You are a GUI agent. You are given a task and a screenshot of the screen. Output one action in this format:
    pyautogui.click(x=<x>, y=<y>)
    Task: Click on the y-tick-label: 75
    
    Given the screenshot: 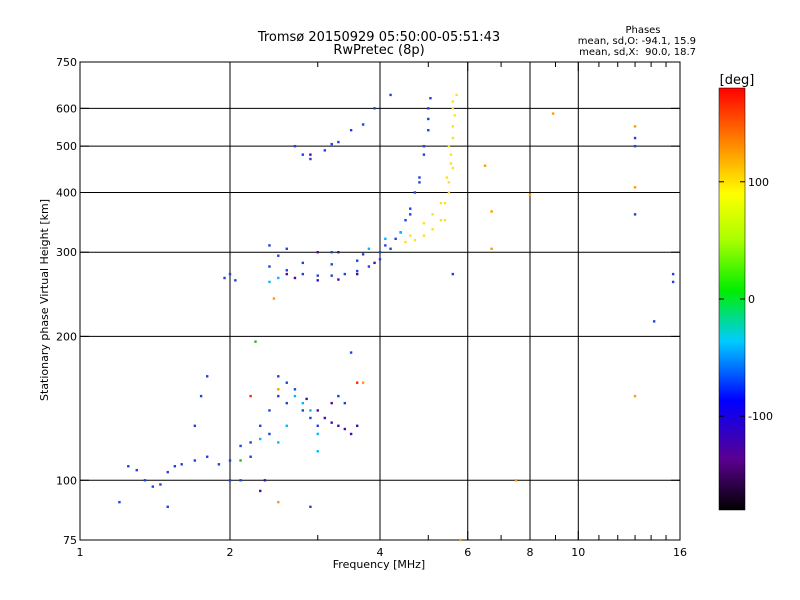 What is the action you would take?
    pyautogui.click(x=70, y=540)
    